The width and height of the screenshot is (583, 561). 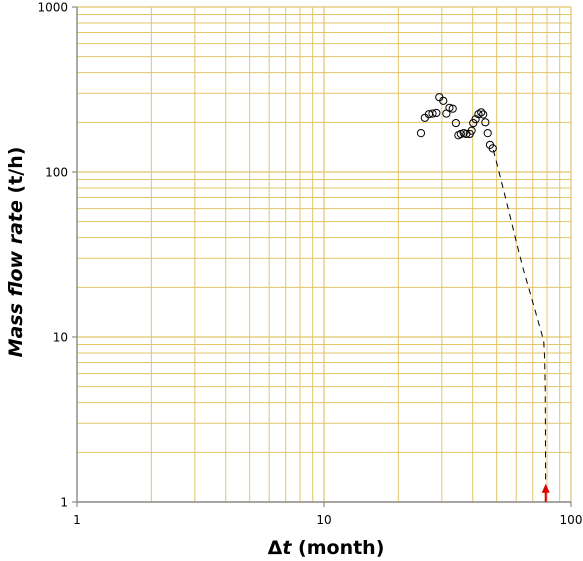 I want to click on y-tick-label: 100, so click(x=56, y=173).